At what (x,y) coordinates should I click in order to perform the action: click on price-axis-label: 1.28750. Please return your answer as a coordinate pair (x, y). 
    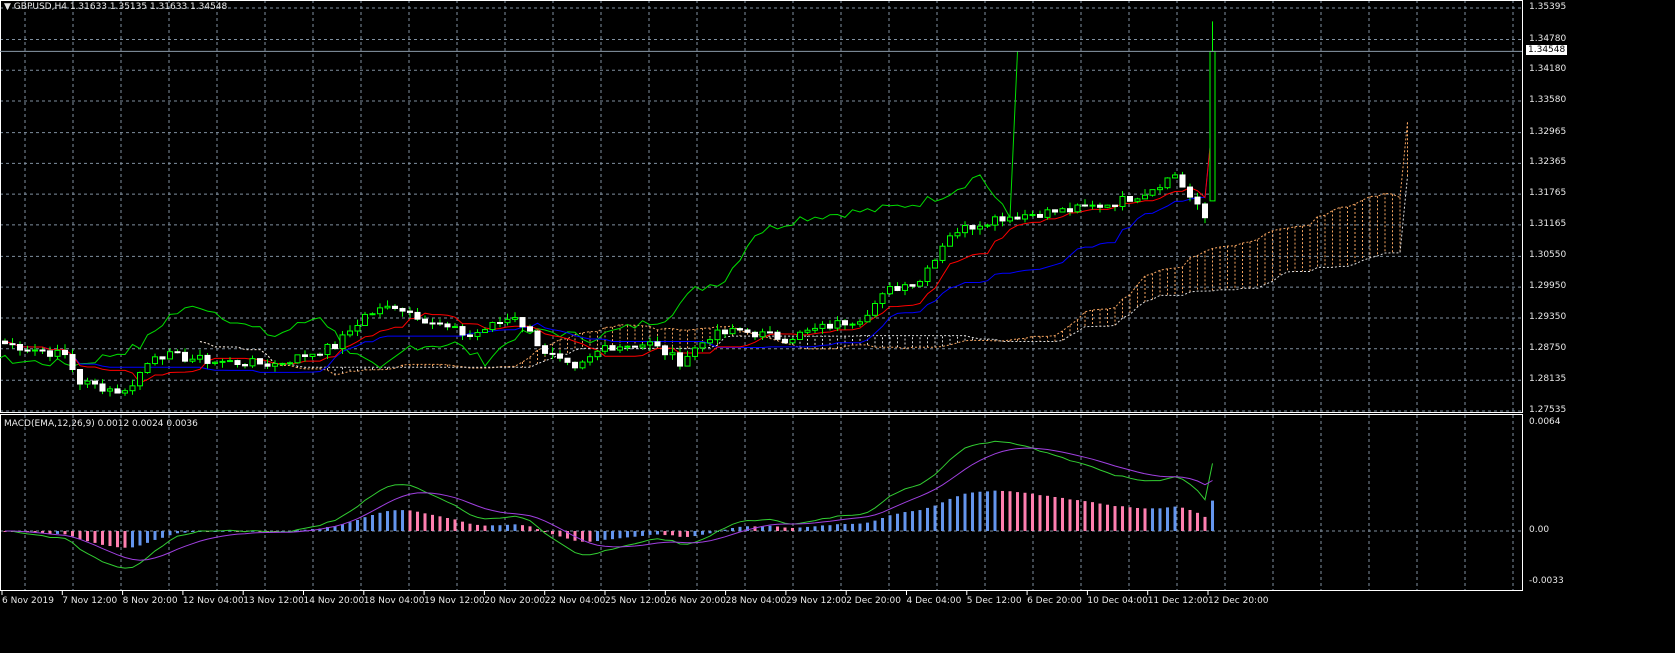
    Looking at the image, I should click on (1548, 347).